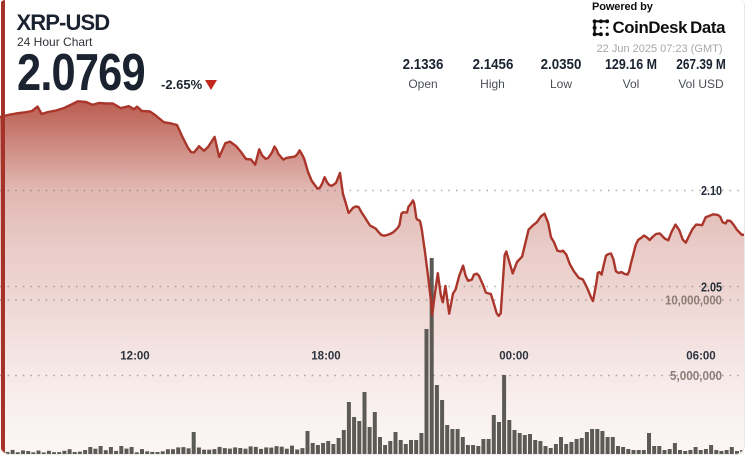 The width and height of the screenshot is (745, 455). I want to click on svg-text: 10,000,000, so click(693, 300).